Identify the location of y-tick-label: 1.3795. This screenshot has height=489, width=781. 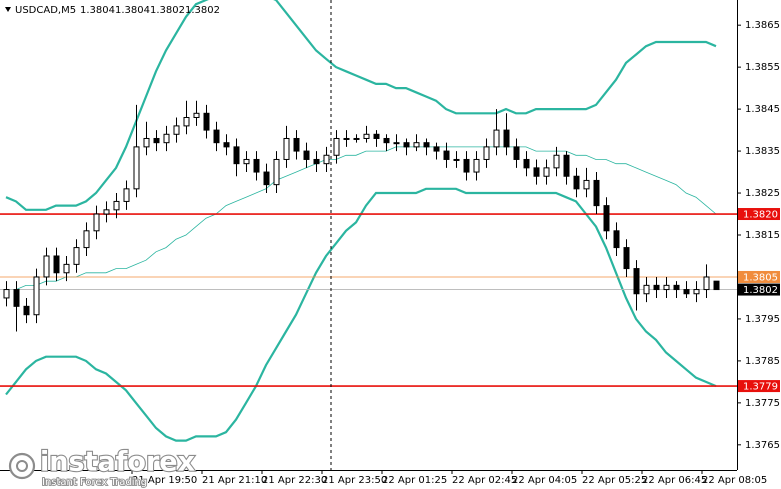
(762, 319).